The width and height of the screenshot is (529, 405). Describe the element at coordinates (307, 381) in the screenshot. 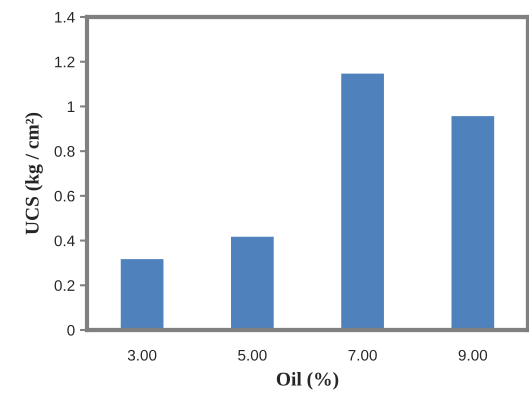

I see `x-axis-title: Oil (%)` at that location.